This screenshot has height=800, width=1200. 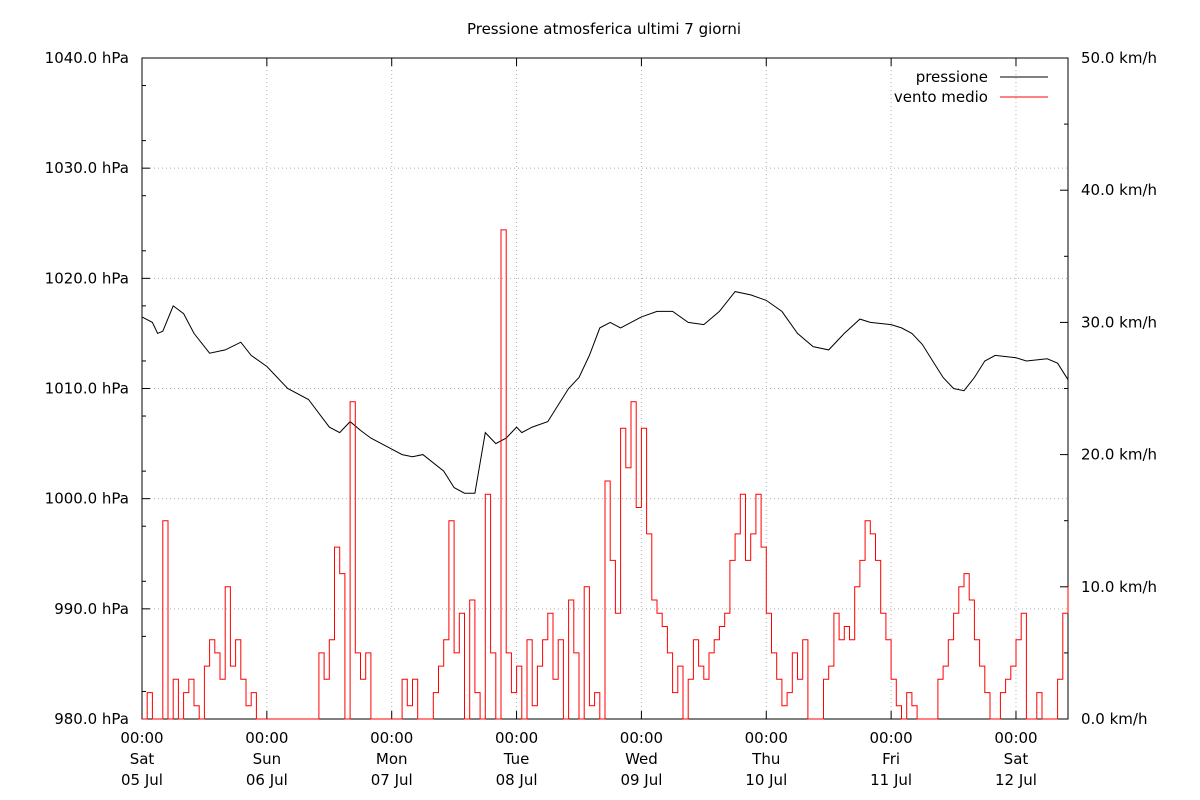 What do you see at coordinates (392, 759) in the screenshot?
I see `x-tick-label: Mon` at bounding box center [392, 759].